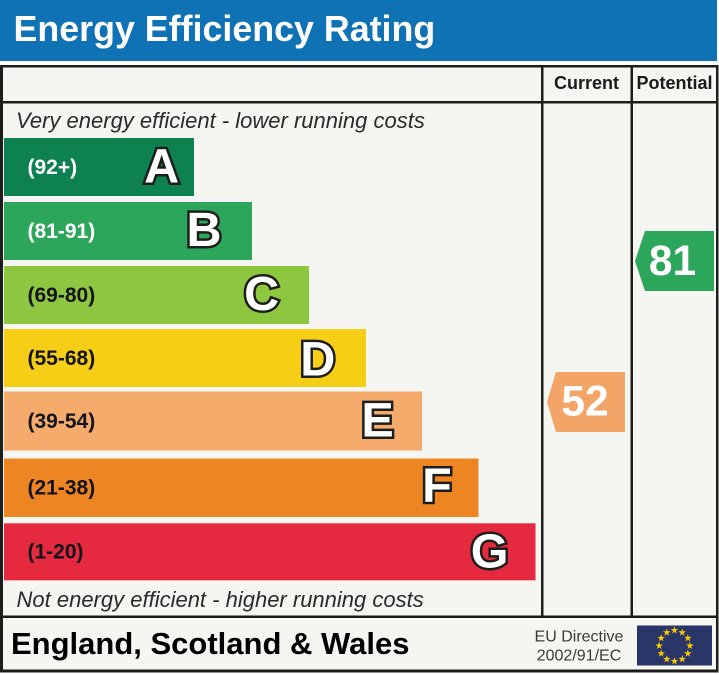 The image size is (719, 675). Describe the element at coordinates (62, 421) in the screenshot. I see `svg-text: (39-54)` at that location.